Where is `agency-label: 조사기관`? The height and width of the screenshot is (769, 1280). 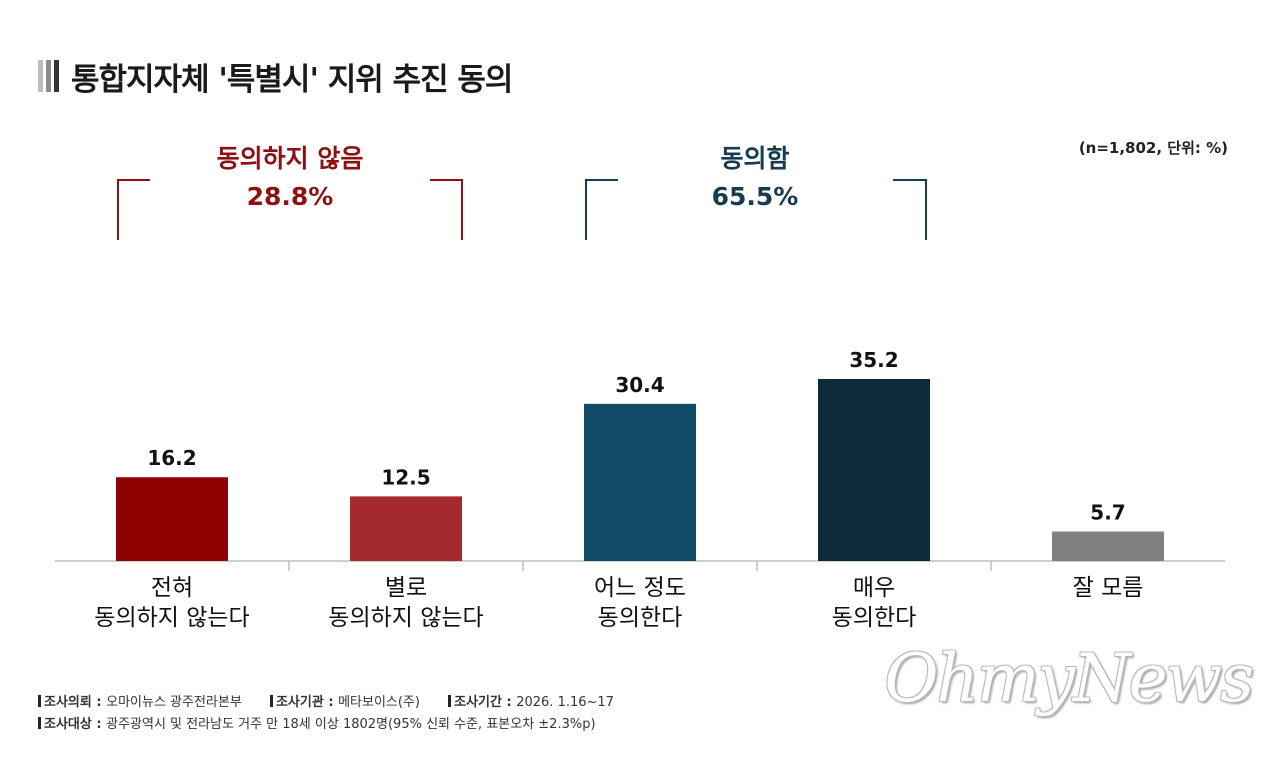 agency-label: 조사기관 is located at coordinates (299, 702).